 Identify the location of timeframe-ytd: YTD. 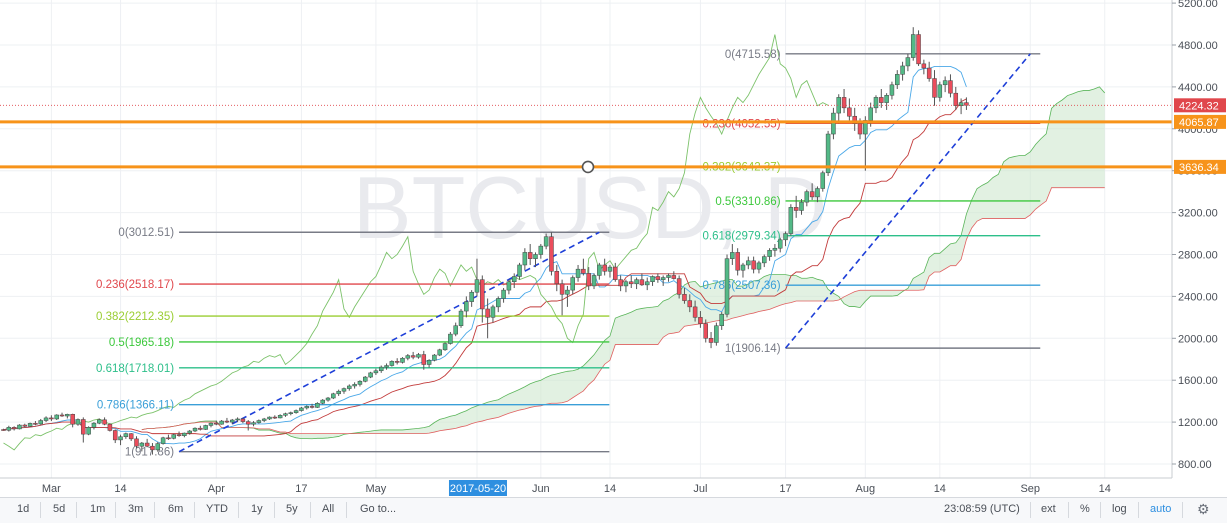
(217, 509).